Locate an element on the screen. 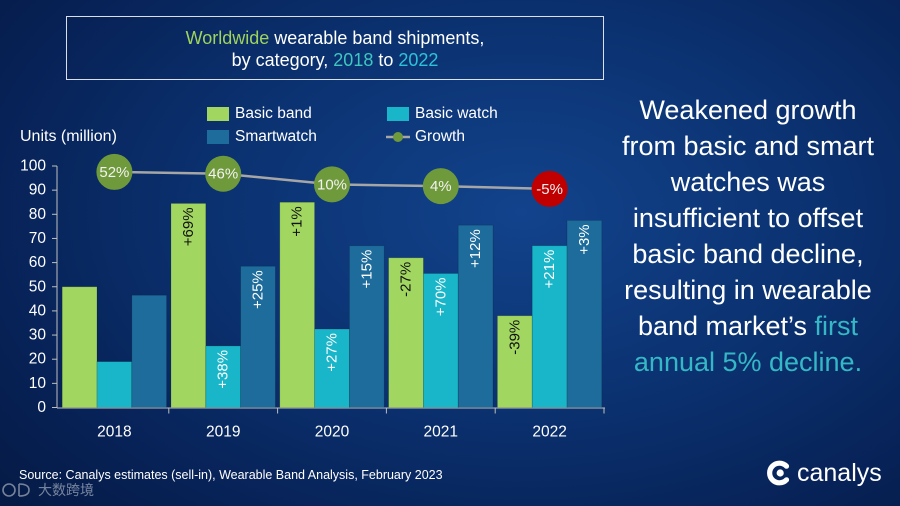 Image resolution: width=900 pixels, height=506 pixels. callout-line-3: watches was is located at coordinates (748, 182).